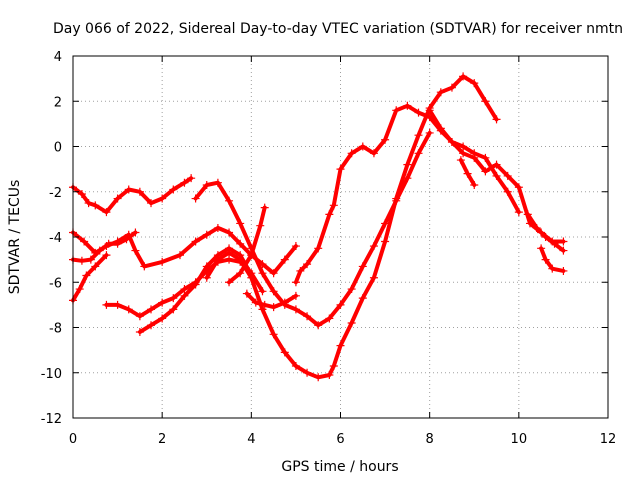 The image size is (640, 480). Describe the element at coordinates (15, 237) in the screenshot. I see `y-axis-label: SDTVAR / TECUs` at that location.